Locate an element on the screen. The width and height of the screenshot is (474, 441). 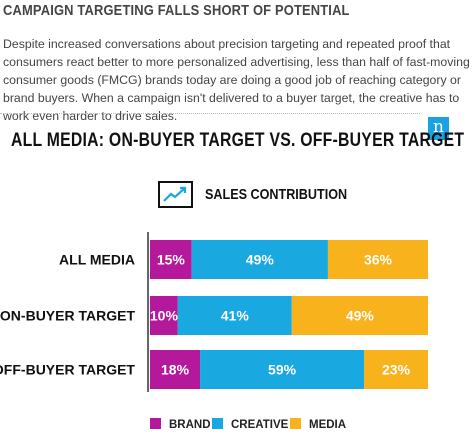
category-label: ALL MEDIA is located at coordinates (97, 260).